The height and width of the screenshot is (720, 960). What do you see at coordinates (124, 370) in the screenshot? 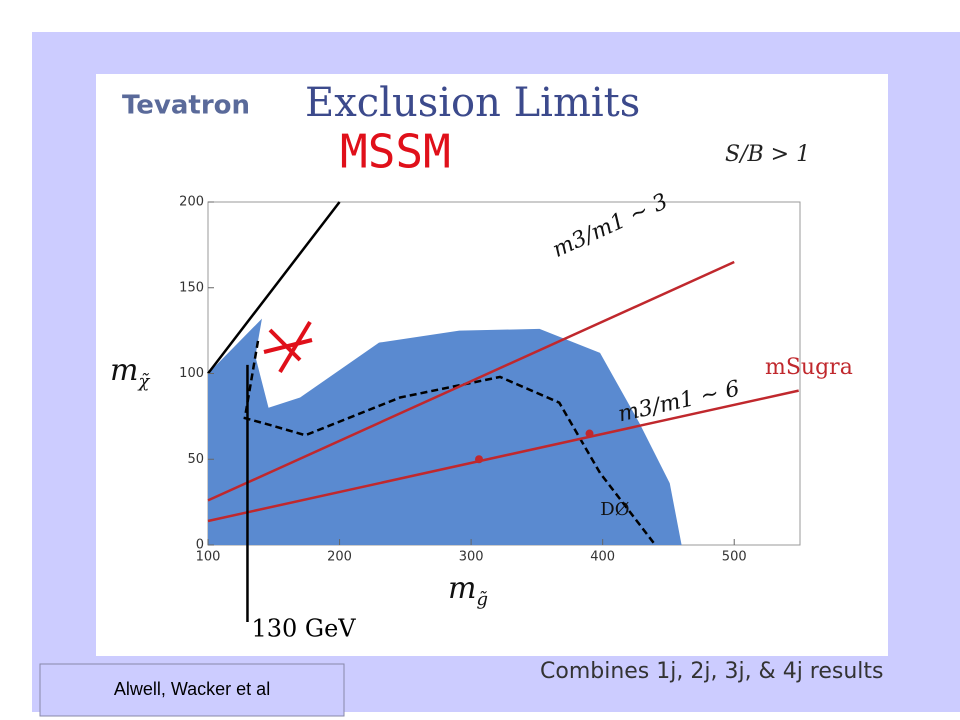
I see `y-axis-label-main: m` at bounding box center [124, 370].